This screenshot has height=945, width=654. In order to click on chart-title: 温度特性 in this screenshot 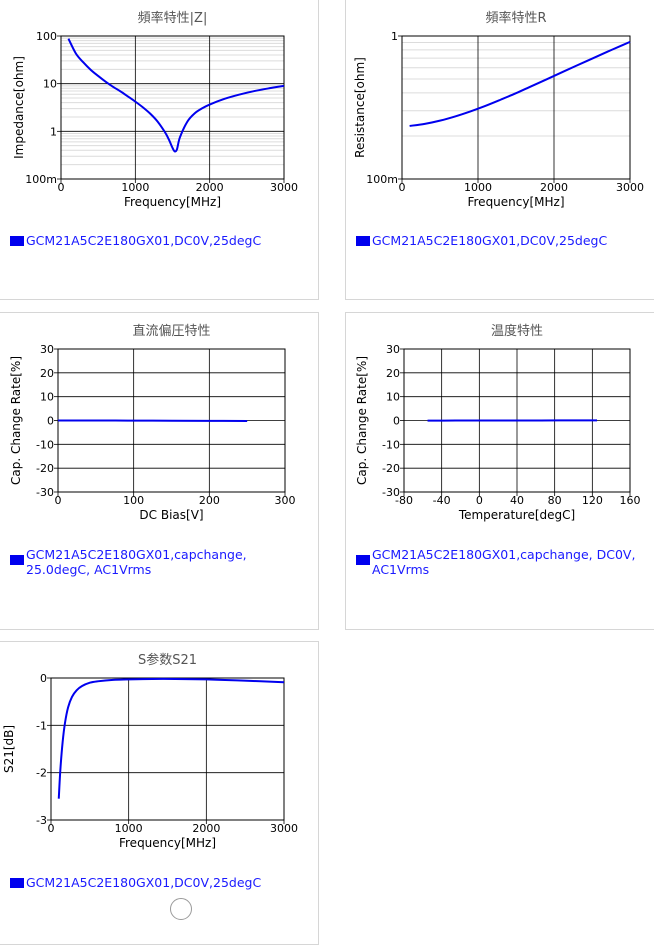, I will do `click(517, 331)`.